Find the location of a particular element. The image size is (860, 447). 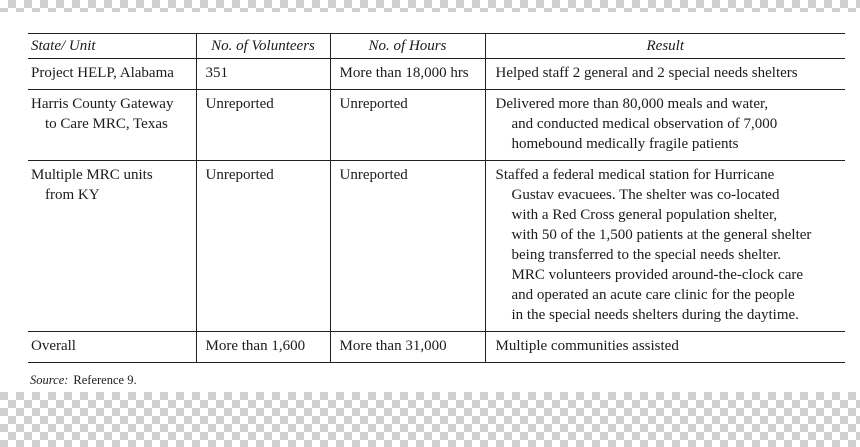

header-result: Result is located at coordinates (664, 46).